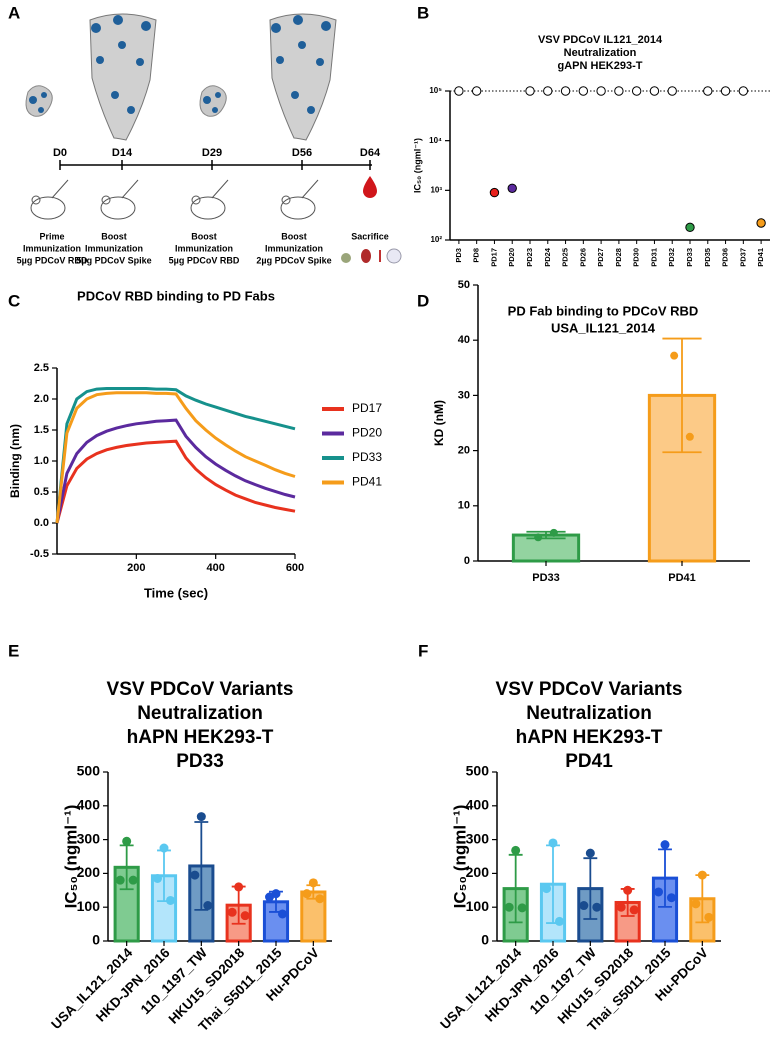 Image resolution: width=777 pixels, height=1050 pixels. Describe the element at coordinates (476, 255) in the screenshot. I see `x-tick-label: PD8` at that location.